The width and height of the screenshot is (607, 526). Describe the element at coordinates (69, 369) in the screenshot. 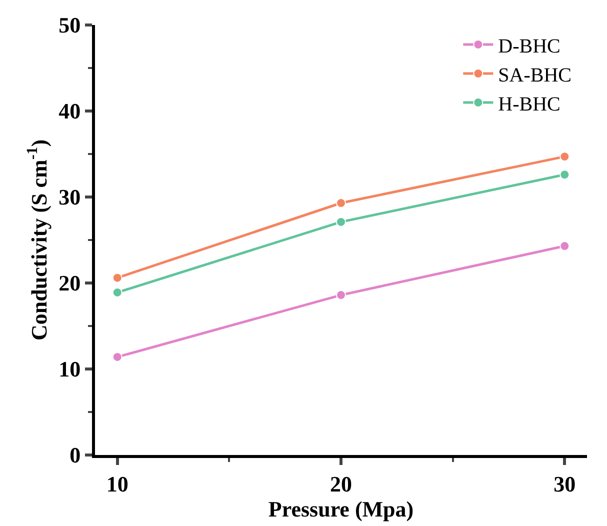

I see `y-tick-label: 10` at that location.